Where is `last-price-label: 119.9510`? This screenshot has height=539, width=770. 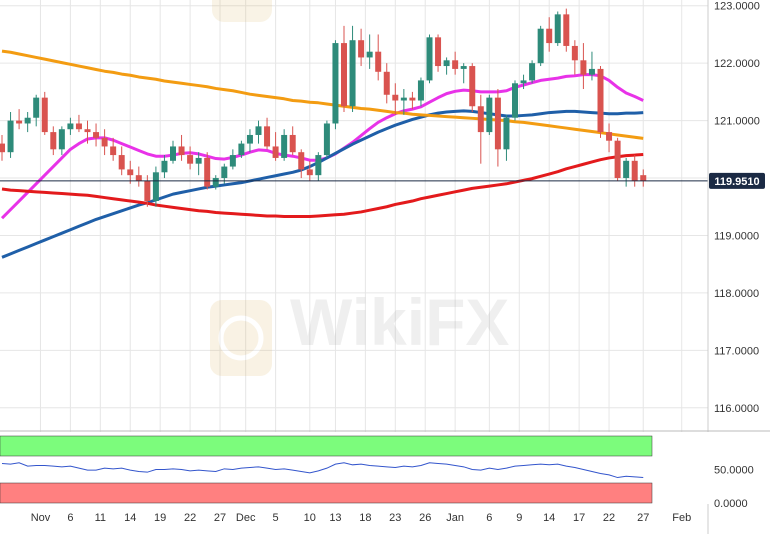
last-price-label: 119.9510 is located at coordinates (736, 182).